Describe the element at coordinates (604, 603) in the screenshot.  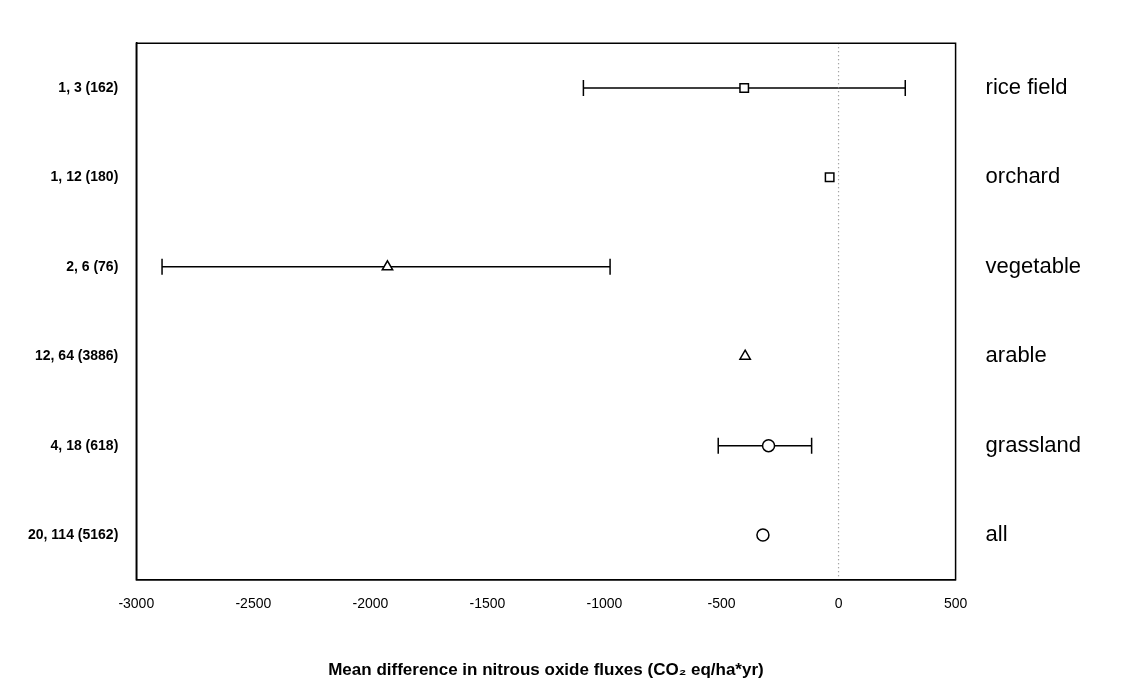
I see `x-tick-label: -1000` at that location.